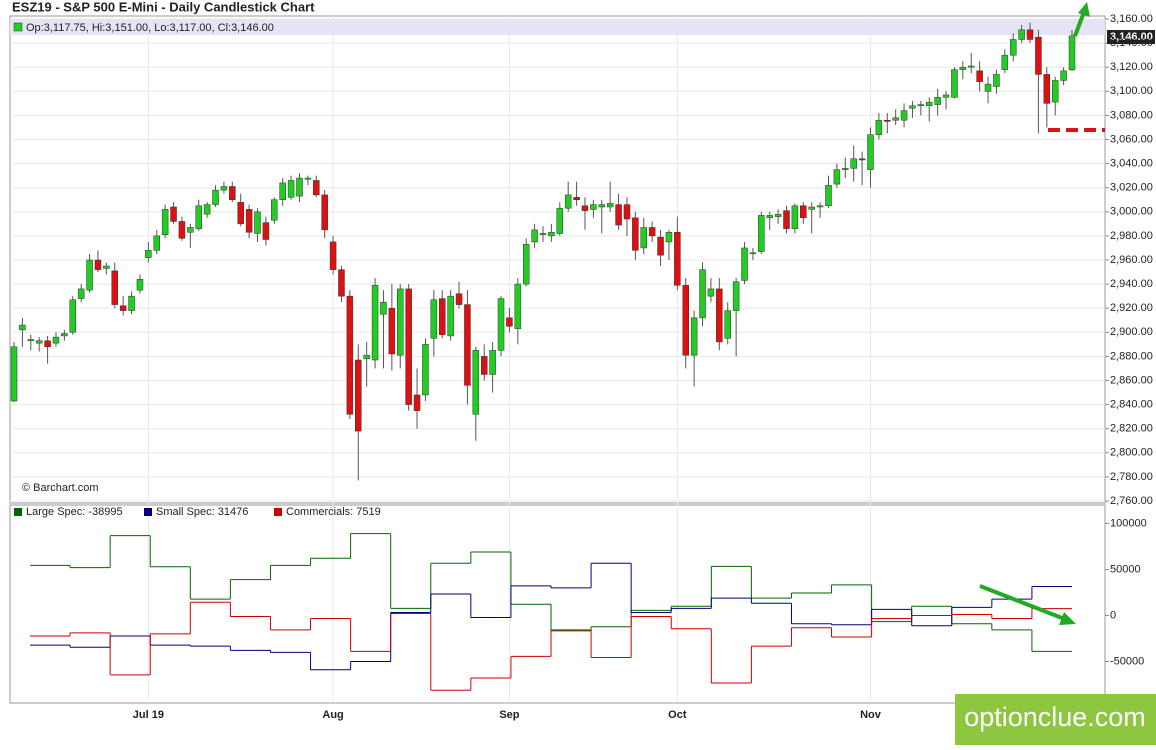 This screenshot has width=1156, height=750. I want to click on y-tick-label: 2,860.00, so click(1131, 380).